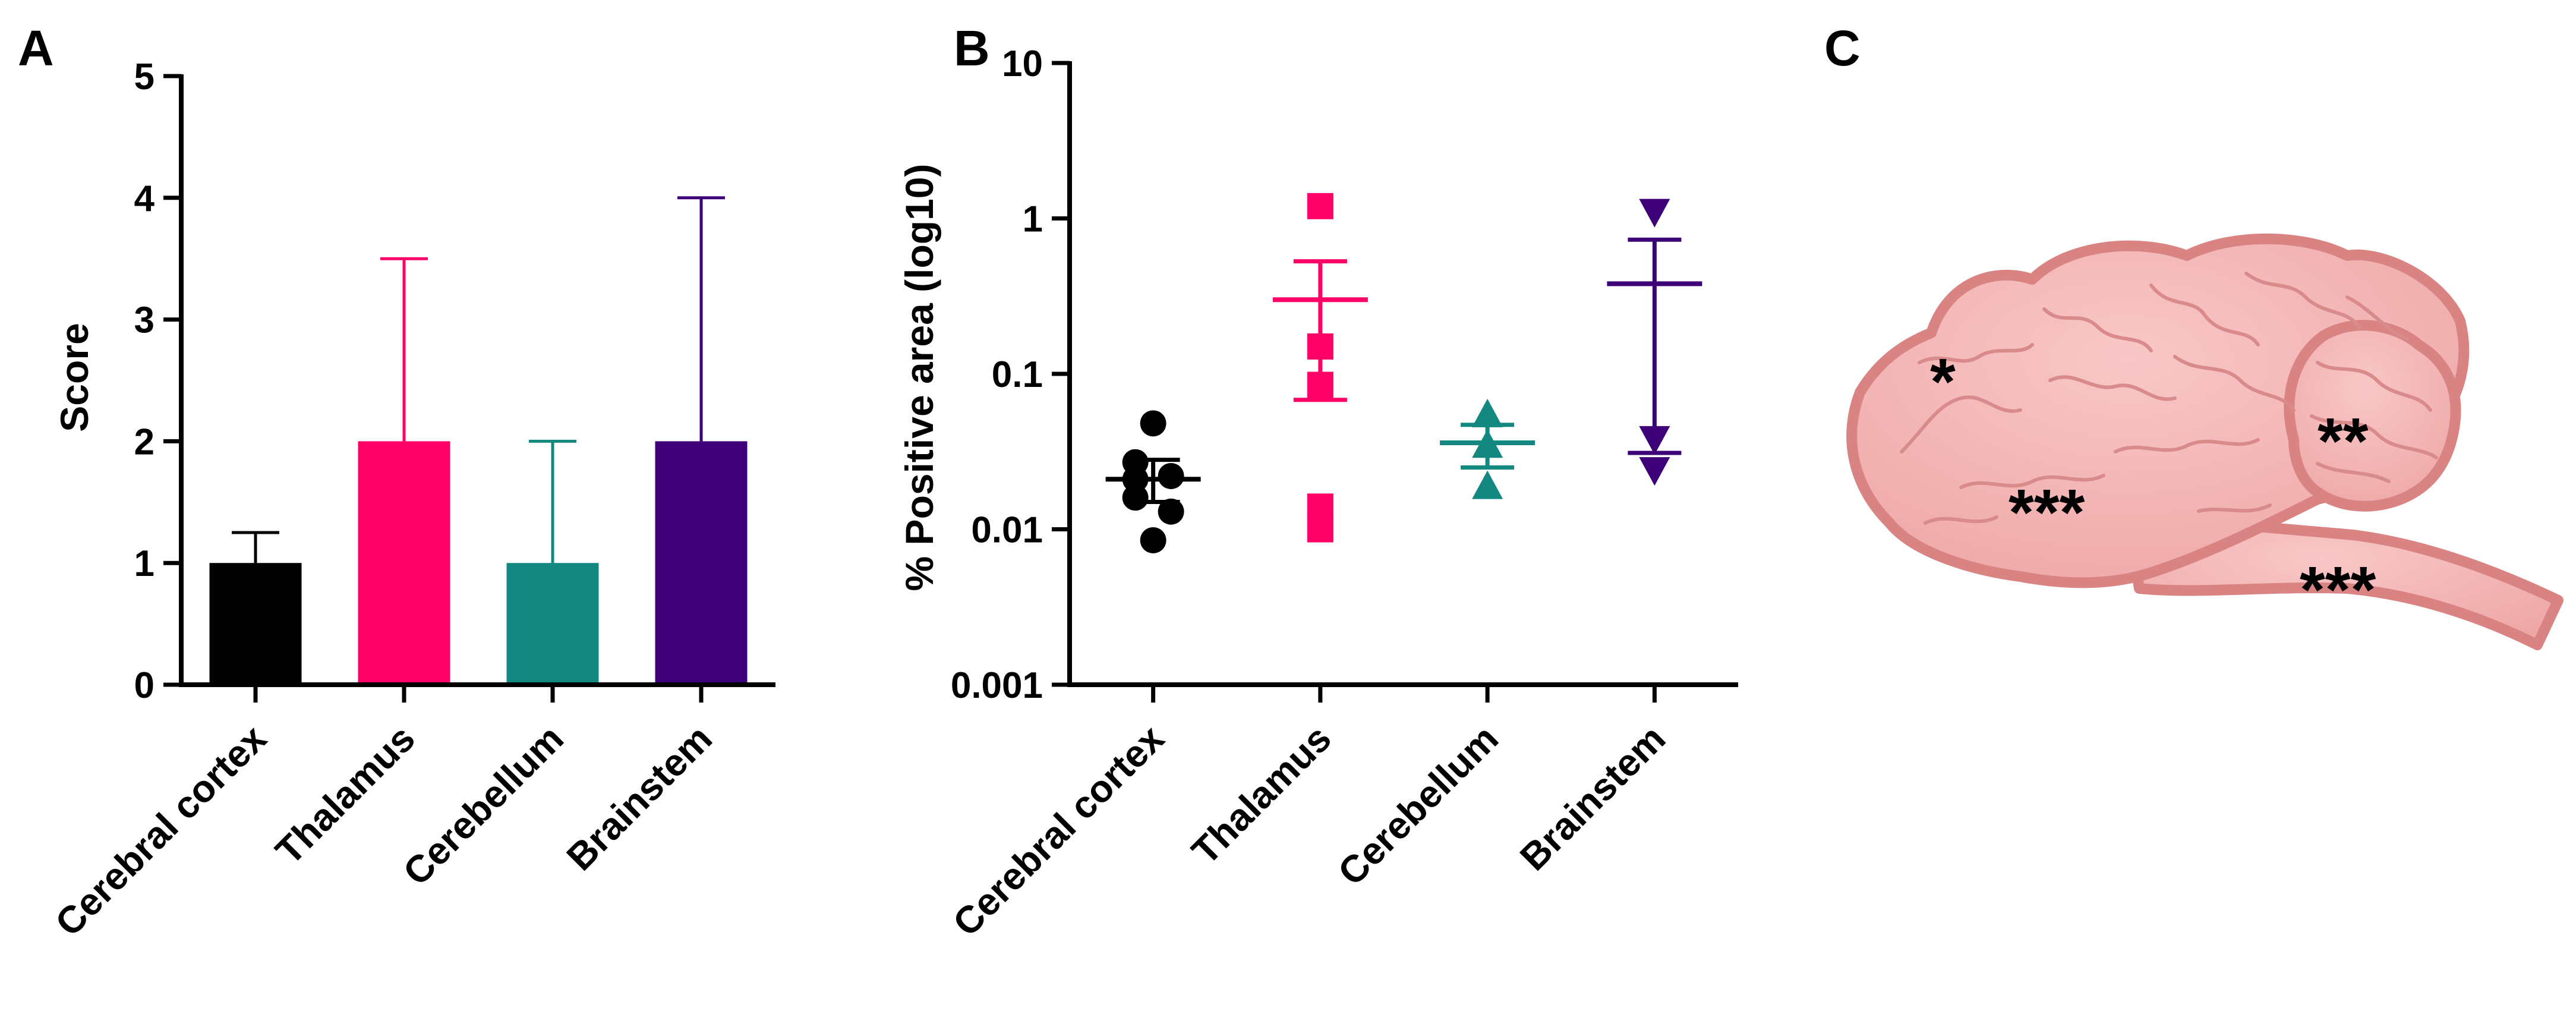 The height and width of the screenshot is (1014, 2576). I want to click on cerebellum-mark: **, so click(2344, 441).